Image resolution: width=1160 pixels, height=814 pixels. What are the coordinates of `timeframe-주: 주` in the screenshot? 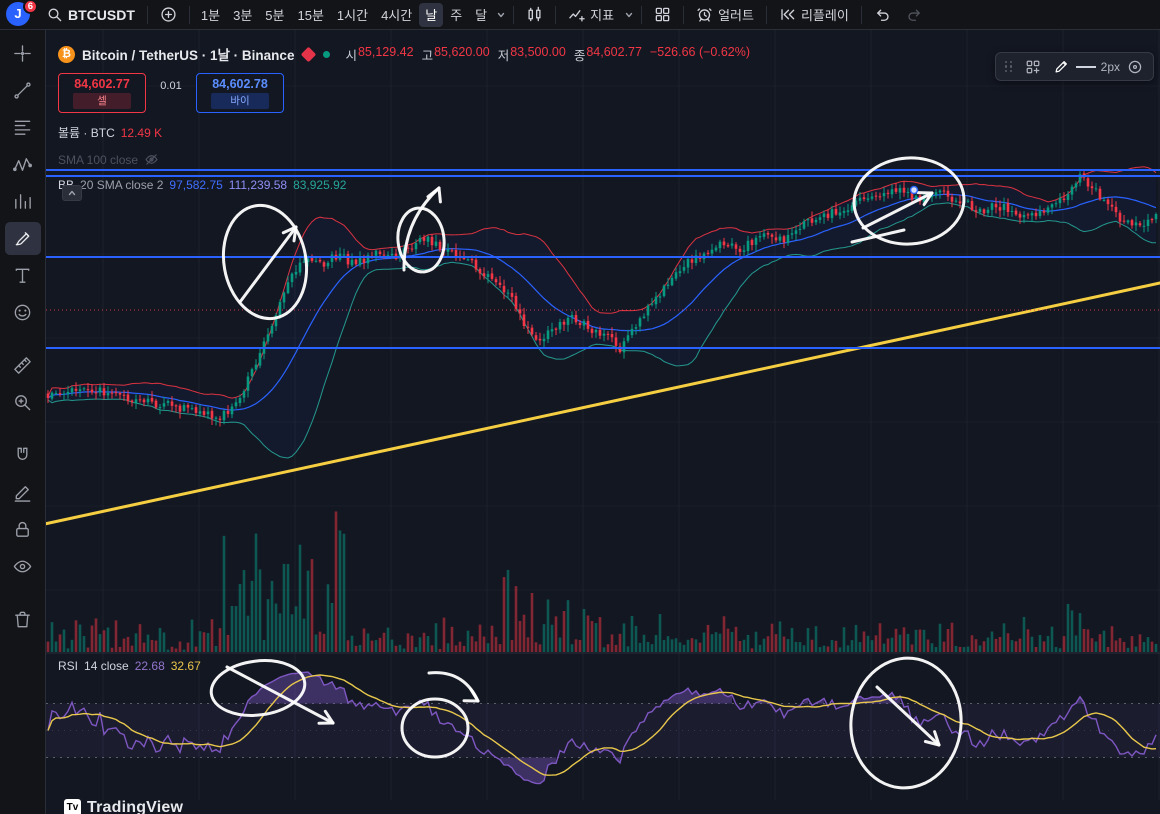 It's located at (456, 15).